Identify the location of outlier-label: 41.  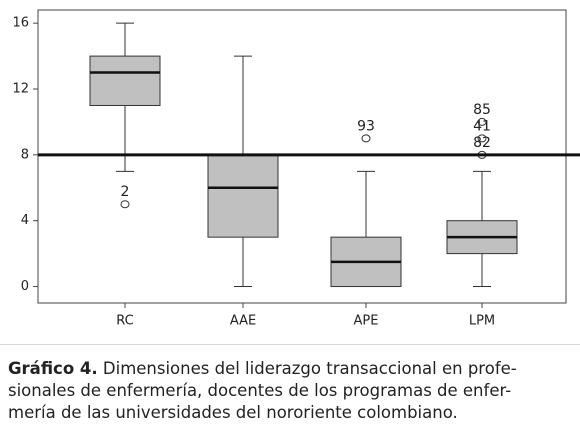
(482, 126).